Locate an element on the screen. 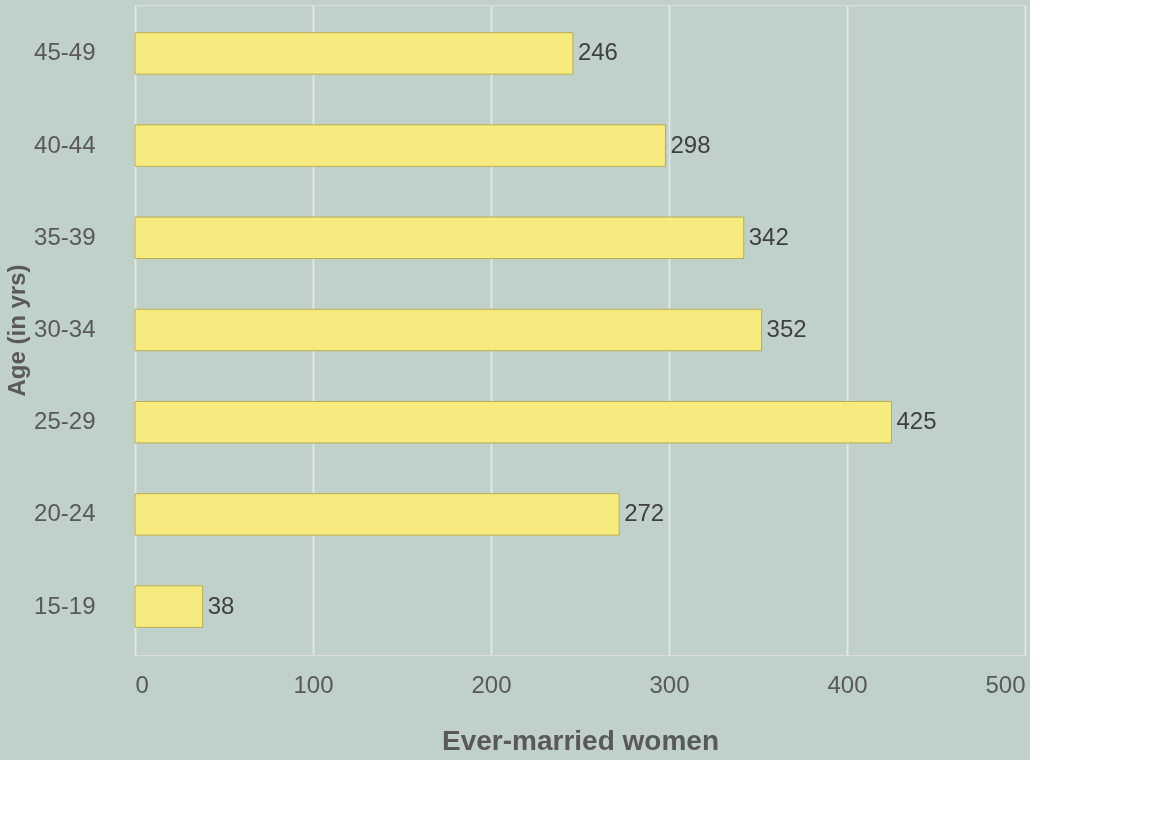 Image resolution: width=1150 pixels, height=814 pixels. y-tick-label: 45-49 is located at coordinates (65, 52).